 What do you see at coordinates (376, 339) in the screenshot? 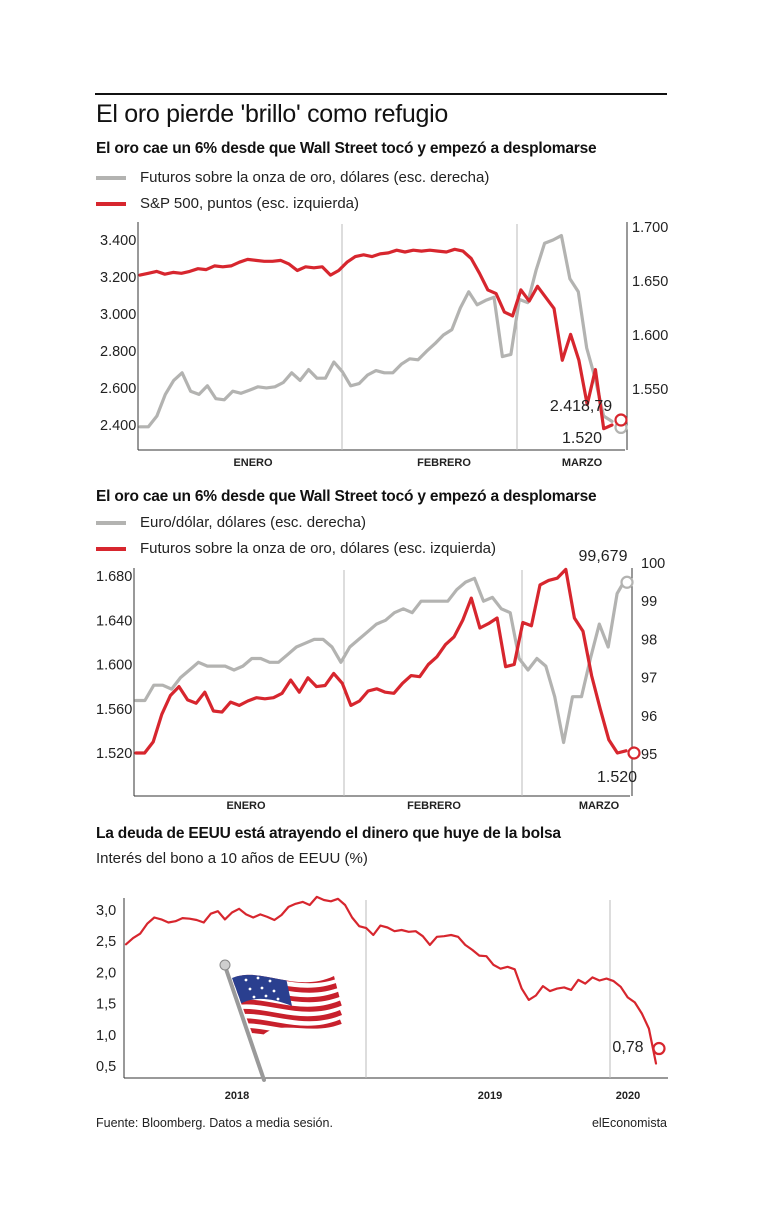
I see `chart1-line-sp500` at bounding box center [376, 339].